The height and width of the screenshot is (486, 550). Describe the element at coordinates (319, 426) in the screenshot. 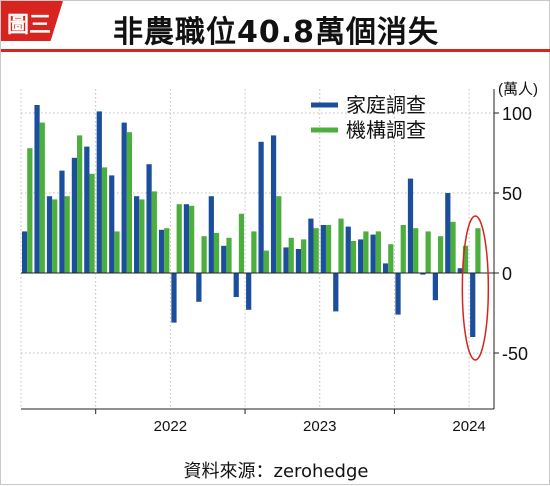

I see `x-tick-label: 2023` at that location.